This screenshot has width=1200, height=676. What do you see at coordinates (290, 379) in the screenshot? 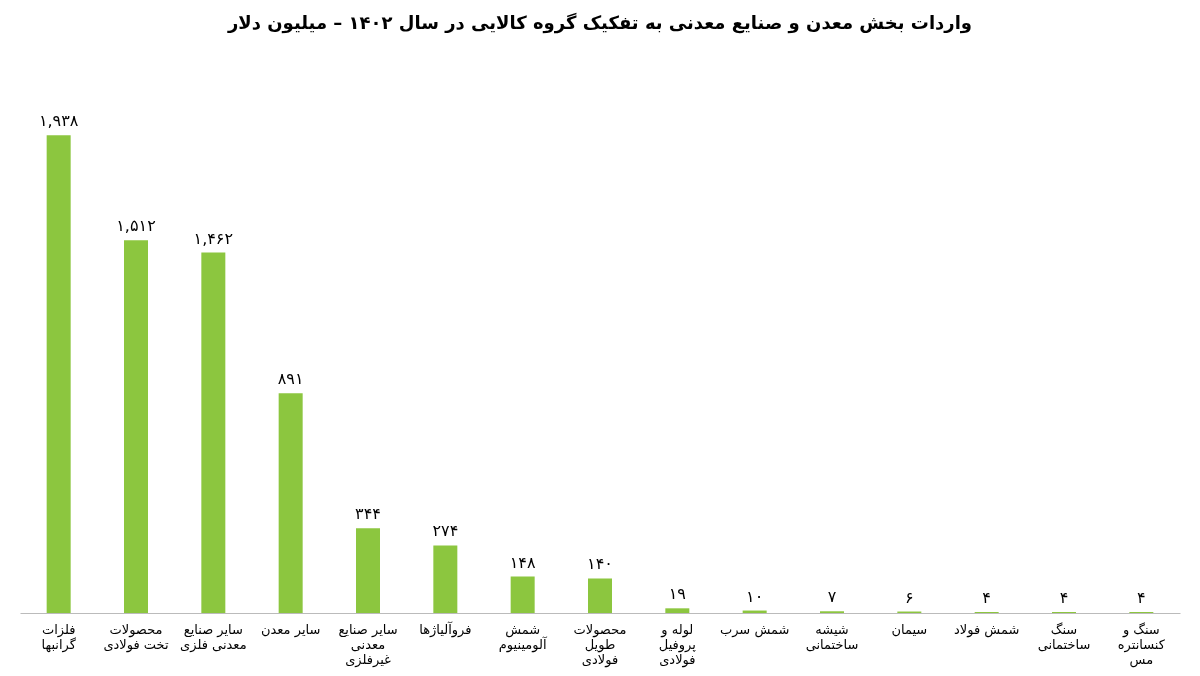
I see `data-label: ۸۹۱` at bounding box center [290, 379].